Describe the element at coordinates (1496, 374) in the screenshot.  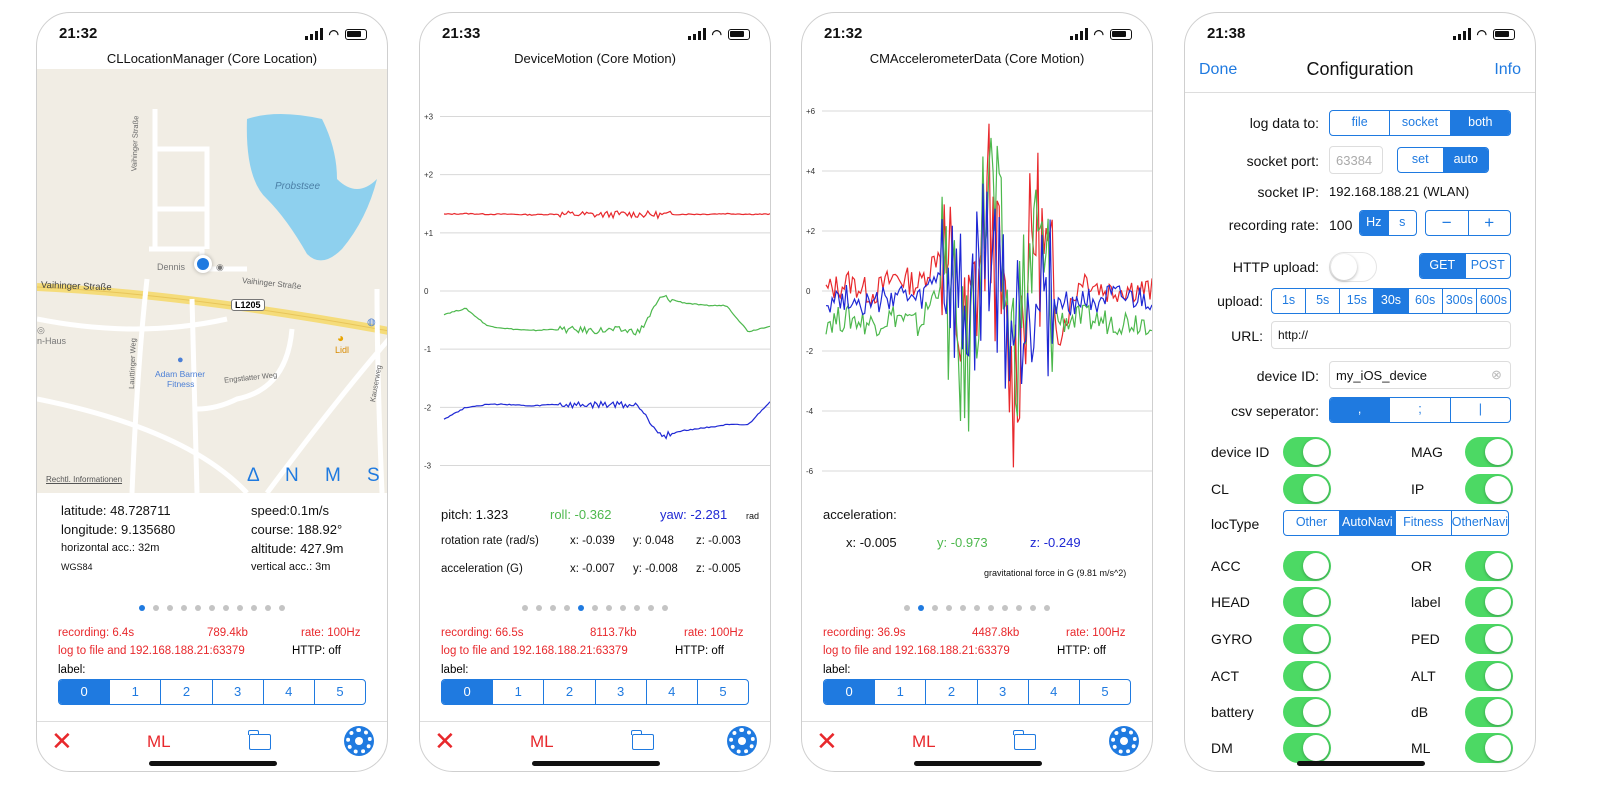
I see `clear-icon: ⊗` at that location.